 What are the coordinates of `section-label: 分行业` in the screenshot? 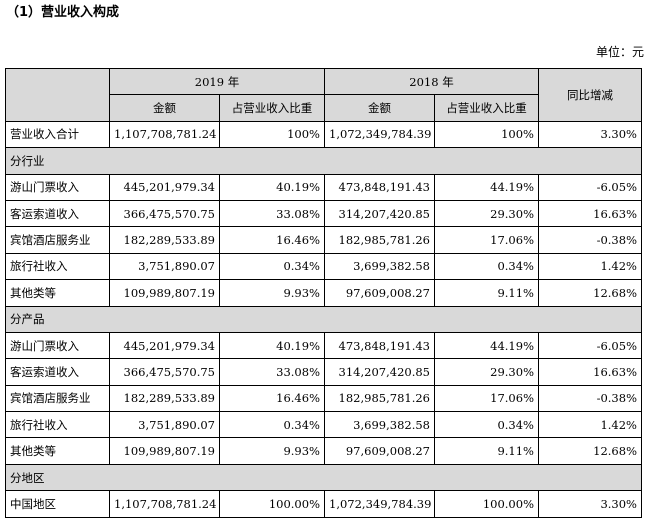 It's located at (323, 161).